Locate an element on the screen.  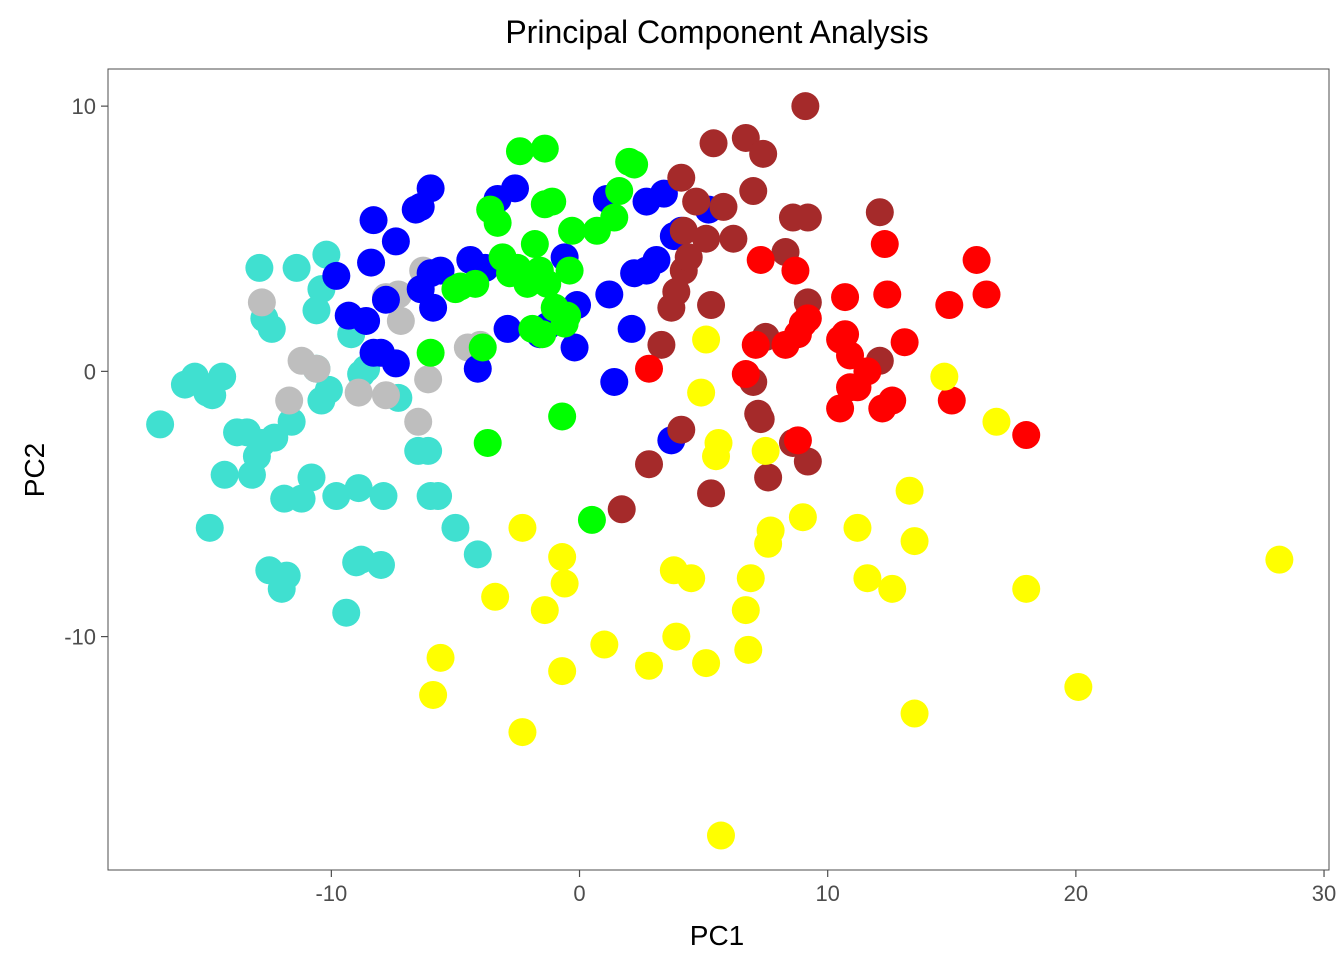
y-tick-label: 10 is located at coordinates (84, 106).